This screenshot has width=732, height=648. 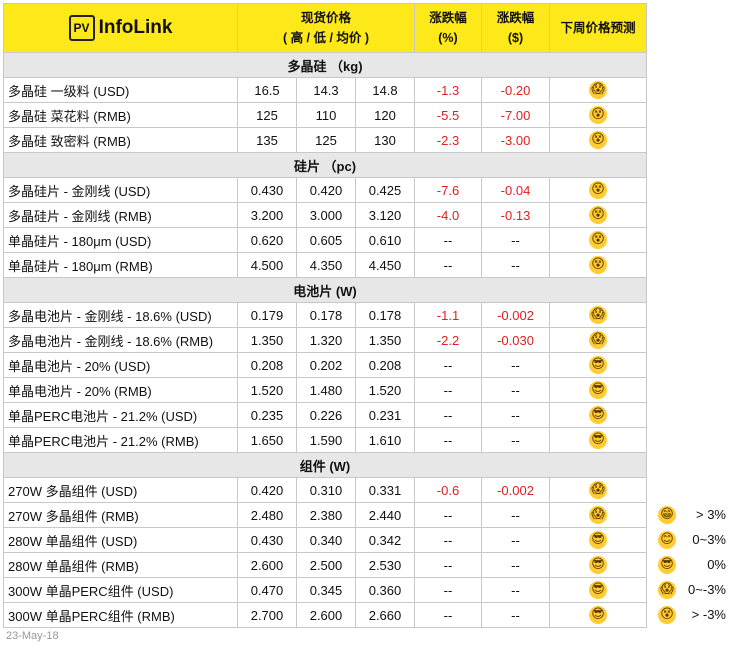 I want to click on data-row: 多晶硅 菜花料 (RMB) 125 110 120 -5.5 -7.00 😵, so click(x=325, y=115).